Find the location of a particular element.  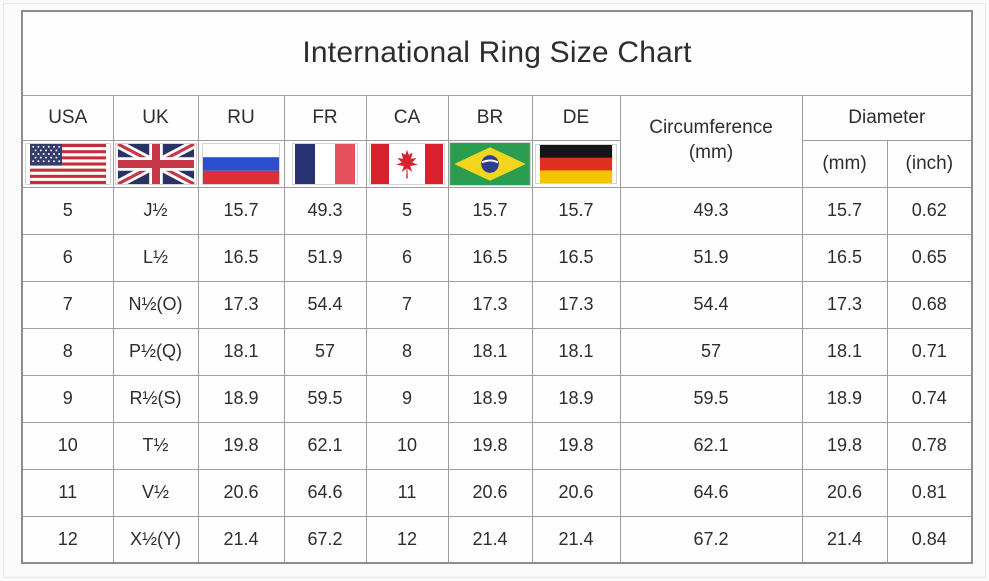

col-header-fr: FR is located at coordinates (325, 117).